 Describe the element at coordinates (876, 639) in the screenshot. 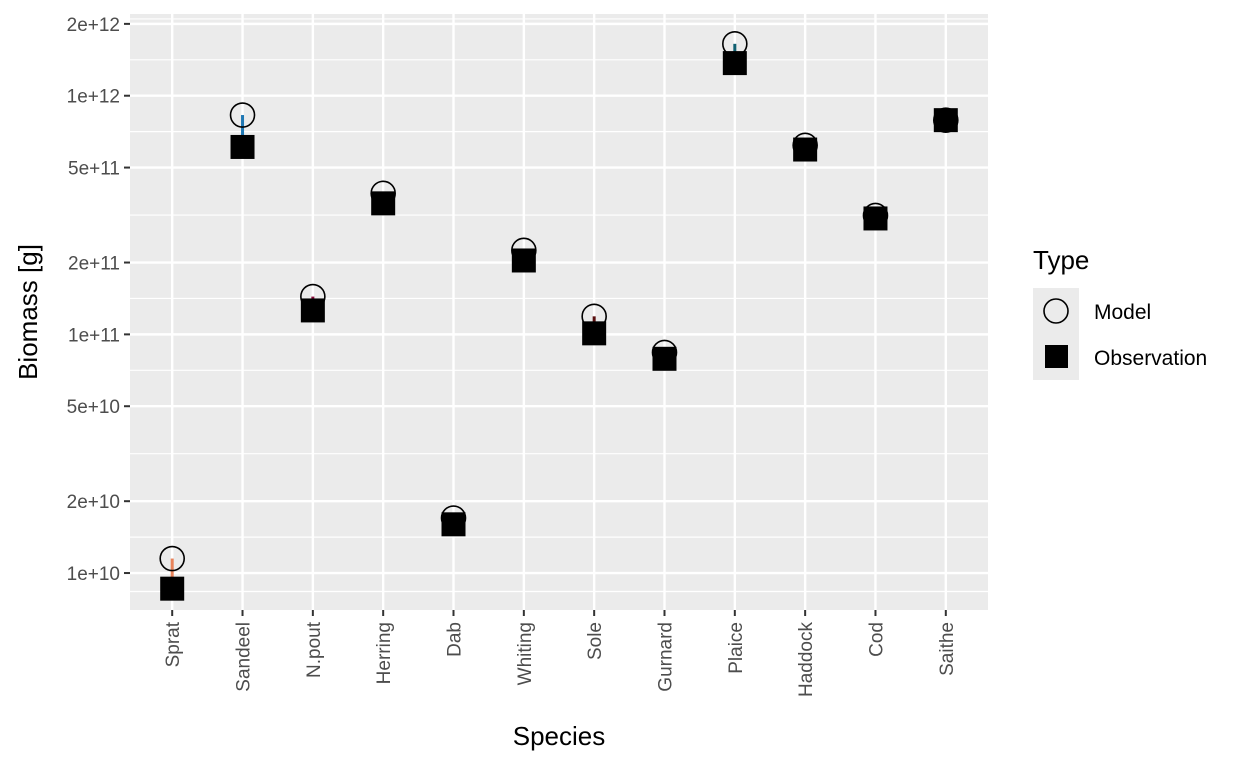

I see `x-tick-label: Cod` at that location.